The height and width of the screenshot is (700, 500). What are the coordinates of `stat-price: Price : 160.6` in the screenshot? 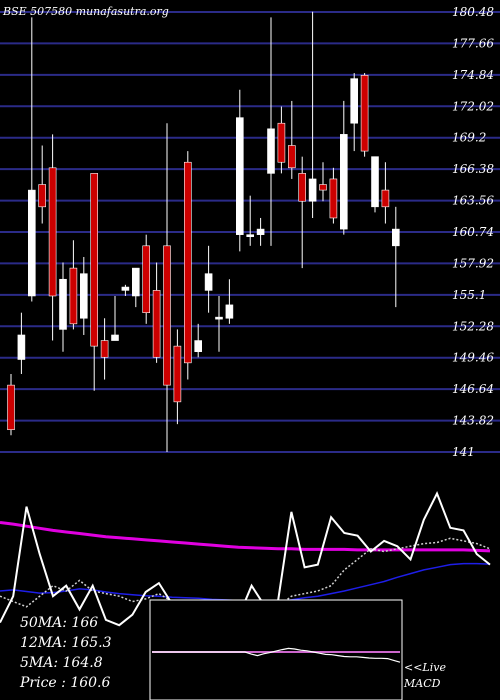 It's located at (65, 683).